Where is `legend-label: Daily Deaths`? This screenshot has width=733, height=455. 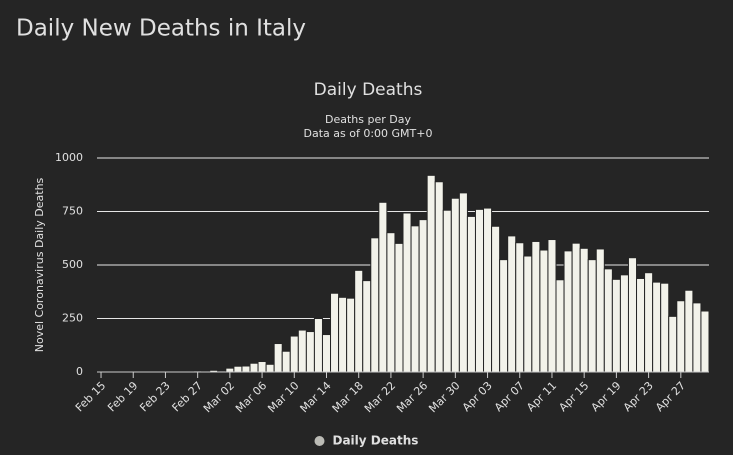 legend-label: Daily Deaths is located at coordinates (376, 441).